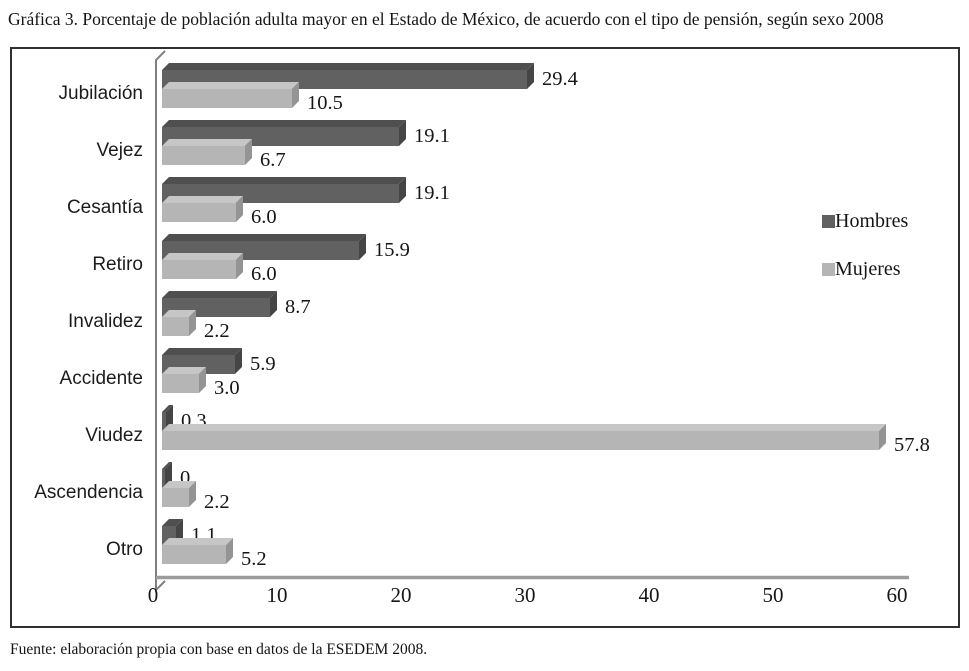 The height and width of the screenshot is (671, 969). What do you see at coordinates (828, 269) in the screenshot?
I see `legend-swatch-mujeres` at bounding box center [828, 269].